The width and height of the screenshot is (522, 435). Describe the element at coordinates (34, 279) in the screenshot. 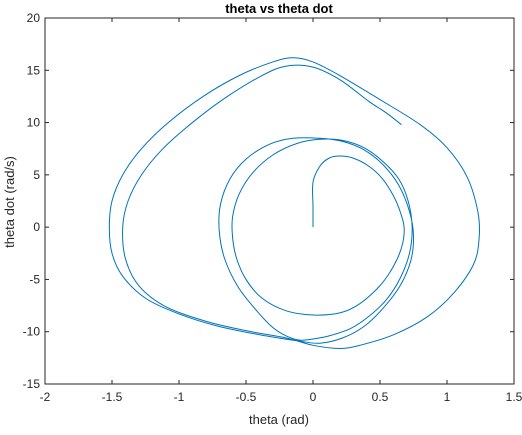

I see `y-tick-label: -5` at that location.